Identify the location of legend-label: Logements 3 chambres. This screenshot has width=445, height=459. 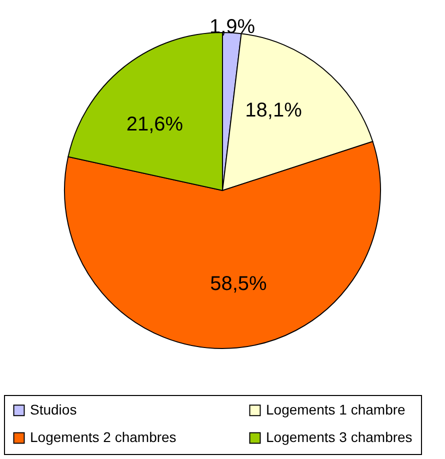
(339, 437).